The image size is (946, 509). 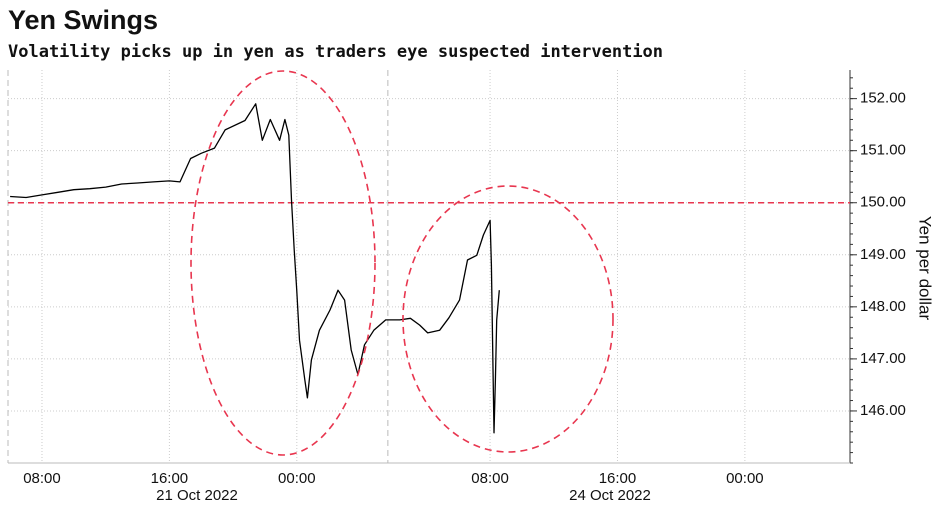 What do you see at coordinates (883, 98) in the screenshot?
I see `y-tick-label: 152.00` at bounding box center [883, 98].